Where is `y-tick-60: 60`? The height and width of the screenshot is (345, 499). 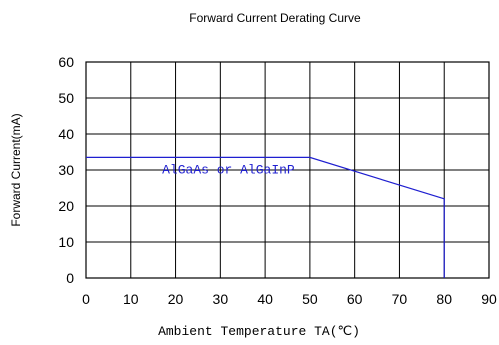
y-tick-60: 60 is located at coordinates (66, 62).